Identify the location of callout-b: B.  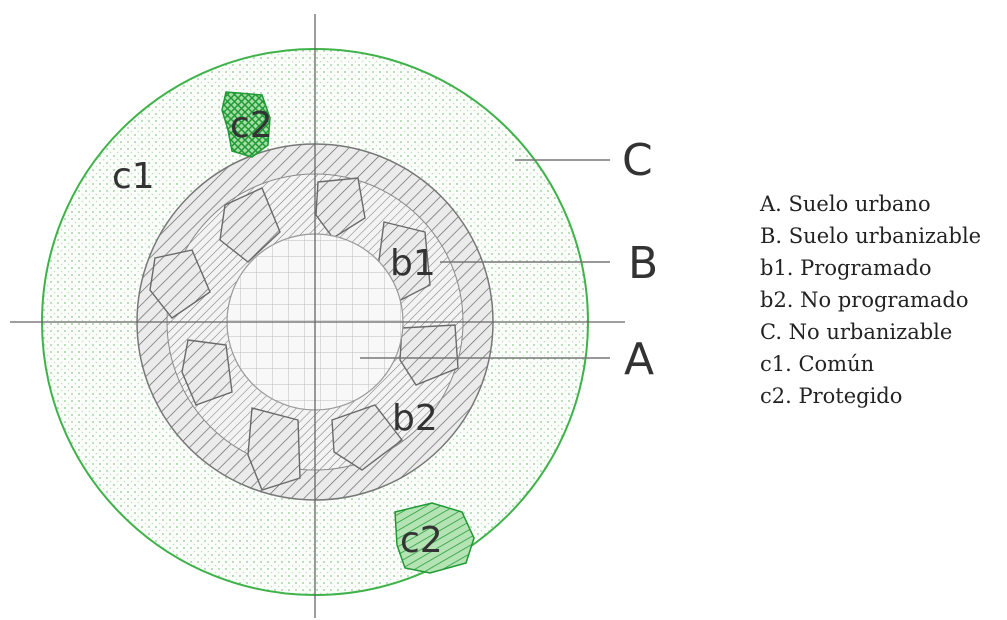
(643, 263).